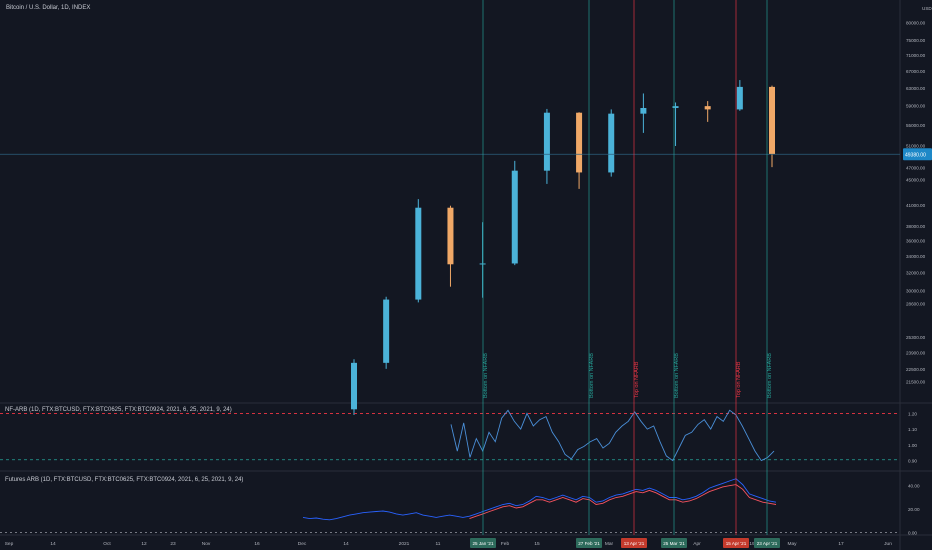 The width and height of the screenshot is (932, 550). What do you see at coordinates (912, 429) in the screenshot?
I see `nfarb-tick-label: 1.10` at bounding box center [912, 429].